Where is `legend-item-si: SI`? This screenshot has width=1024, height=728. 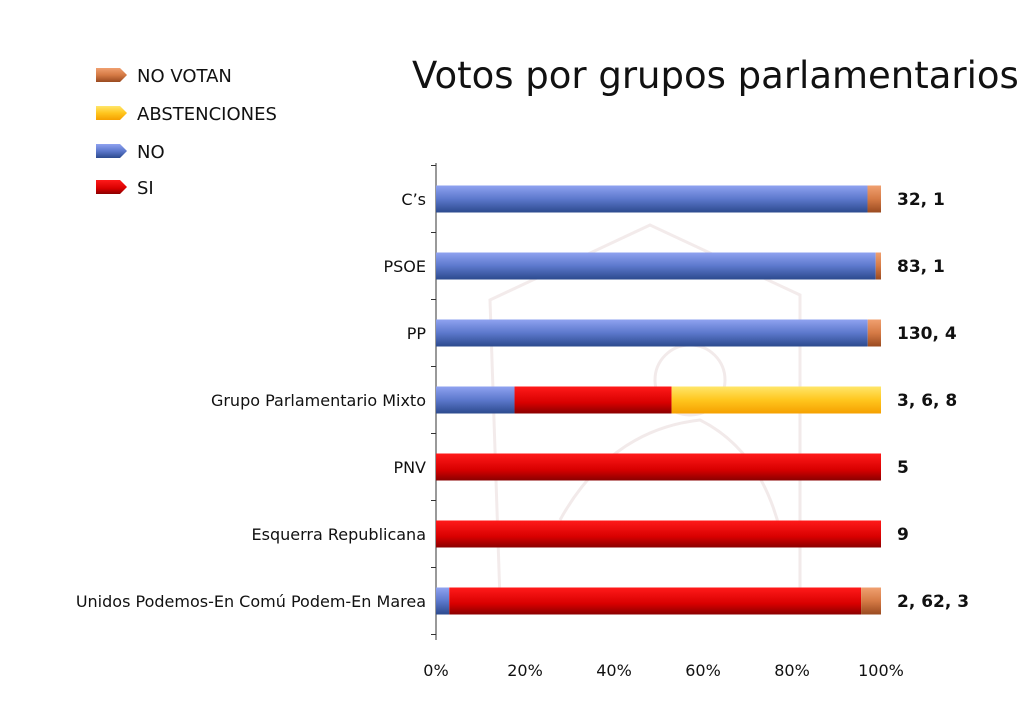
legend-item-si: SI is located at coordinates (125, 188).